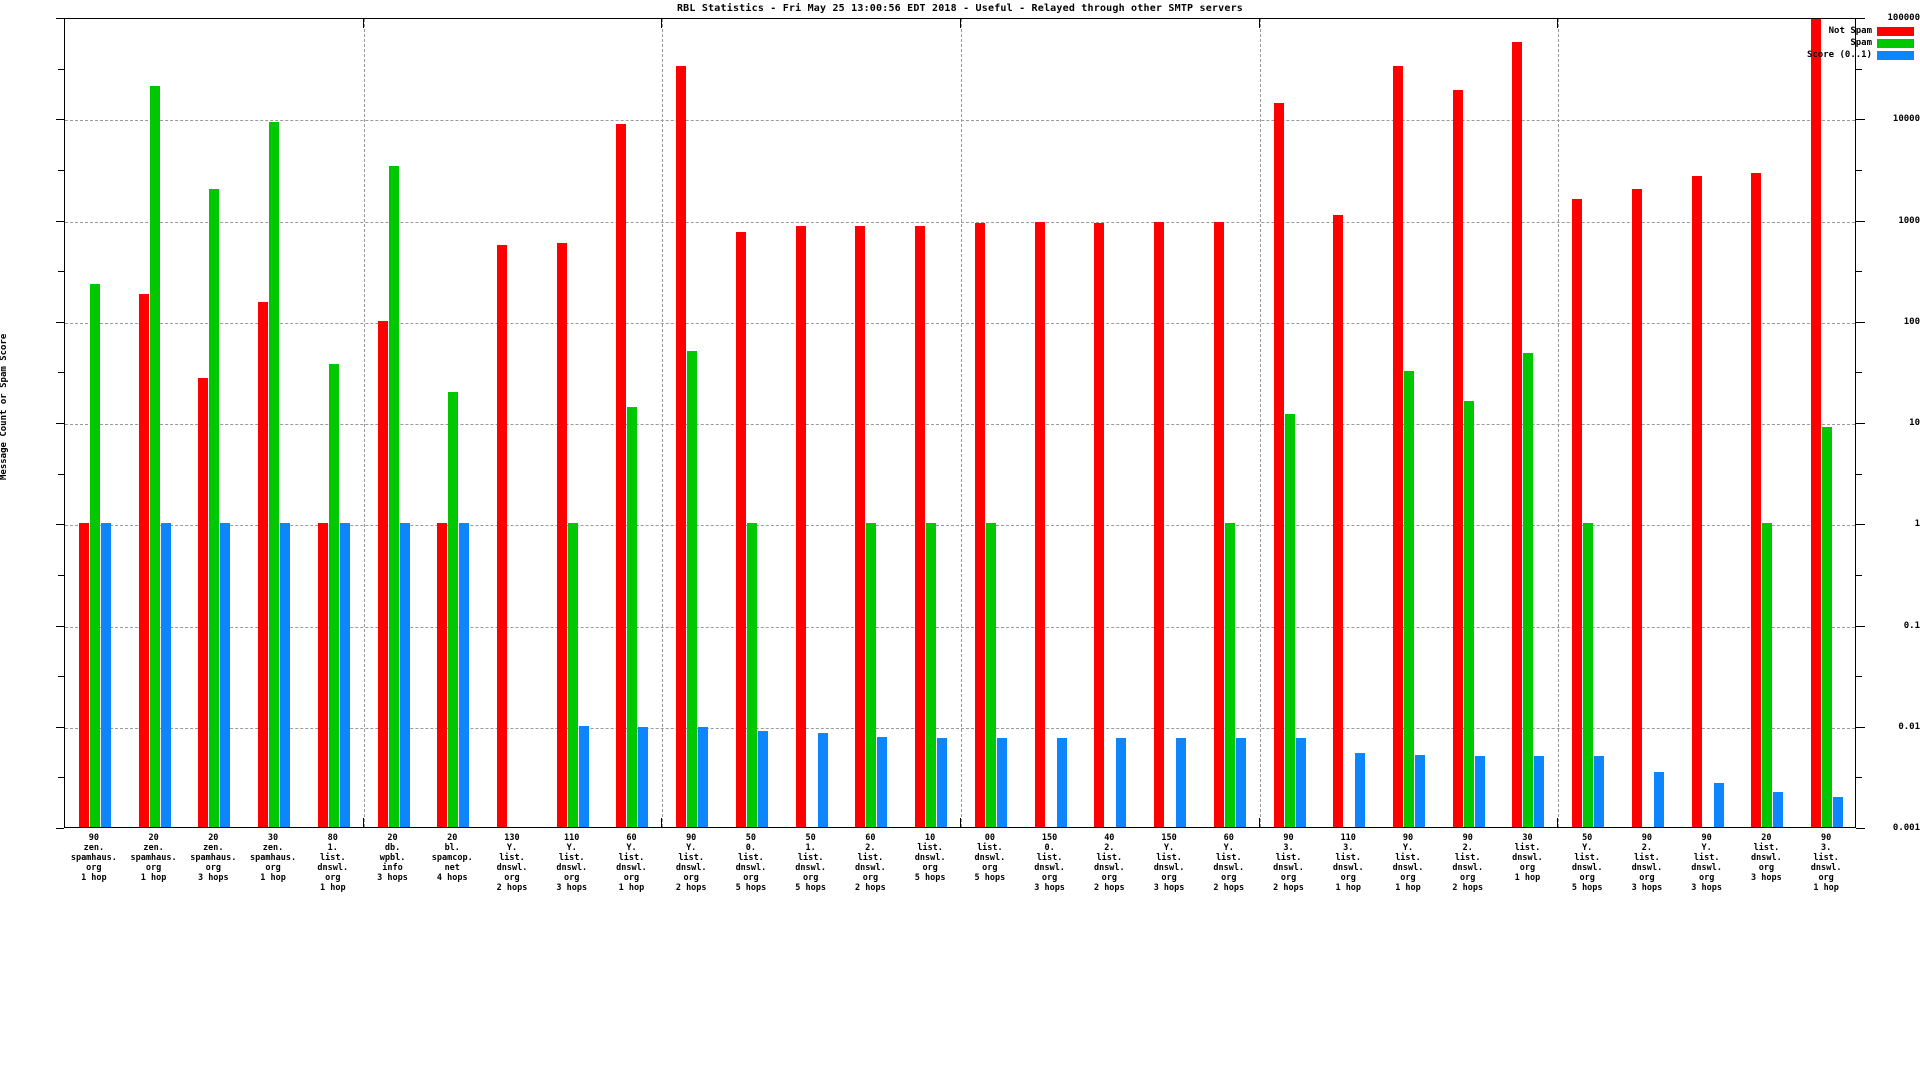 The width and height of the screenshot is (1920, 1080). I want to click on legend-swatch-not_spam, so click(1895, 31).